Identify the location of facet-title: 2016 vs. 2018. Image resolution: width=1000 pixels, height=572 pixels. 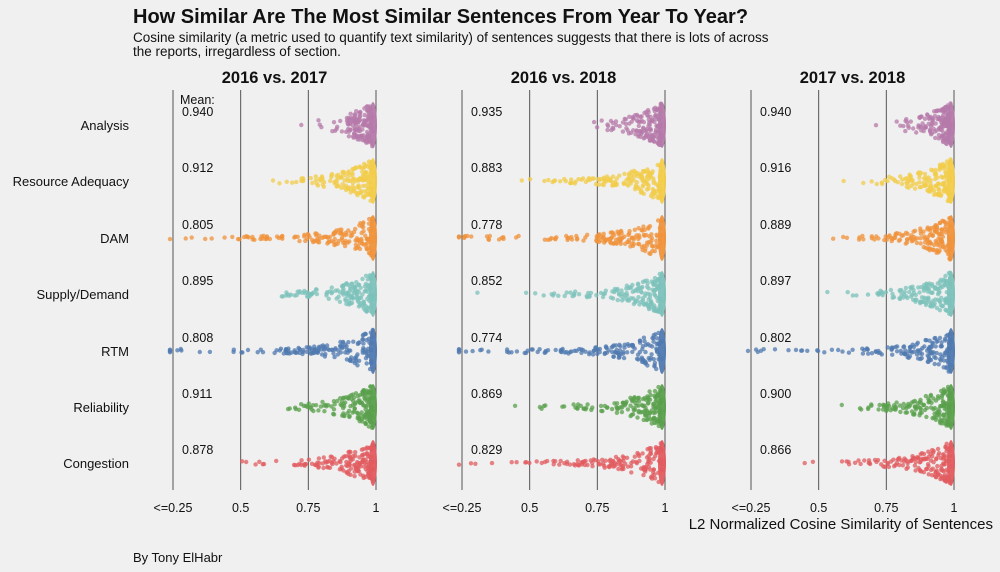
(564, 78).